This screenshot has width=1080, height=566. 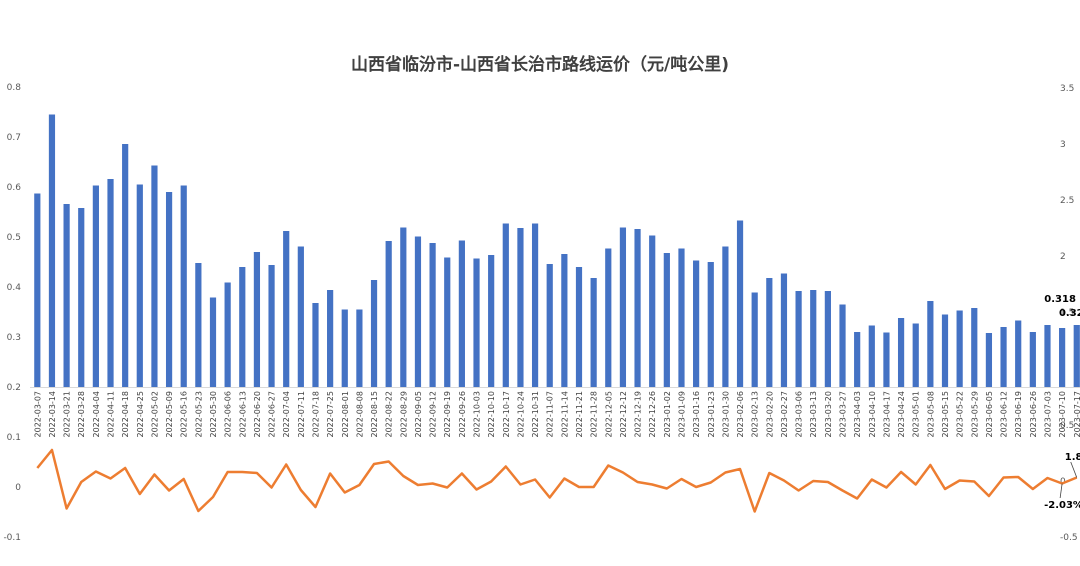 I want to click on x-tick-label: 2022-06-06, so click(x=228, y=414).